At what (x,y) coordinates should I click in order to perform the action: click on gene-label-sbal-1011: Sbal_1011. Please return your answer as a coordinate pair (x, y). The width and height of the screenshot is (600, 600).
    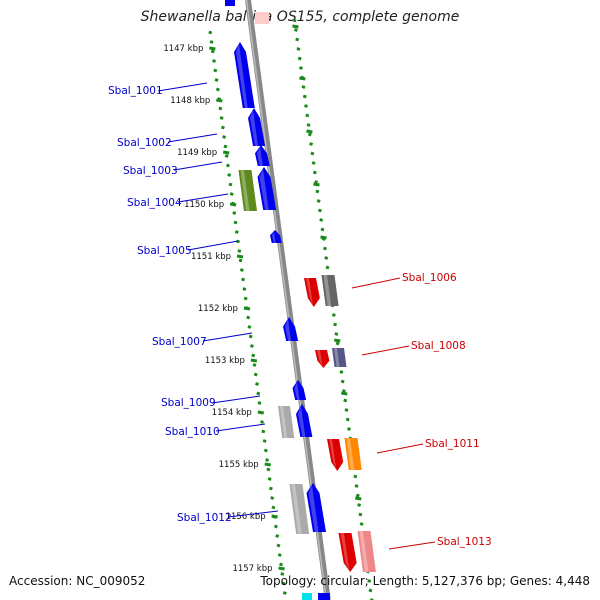
    Looking at the image, I should click on (452, 444).